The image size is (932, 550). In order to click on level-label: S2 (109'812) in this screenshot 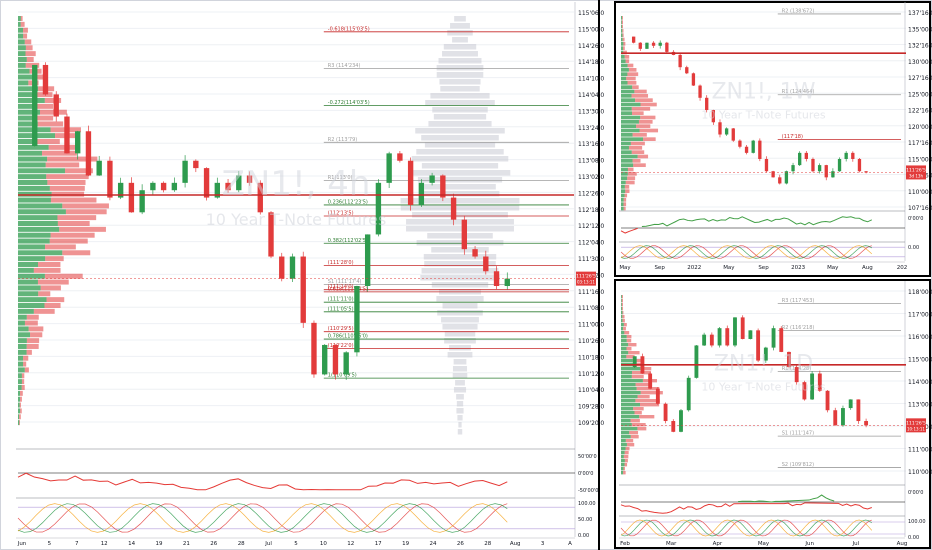, I will do `click(798, 465)`.